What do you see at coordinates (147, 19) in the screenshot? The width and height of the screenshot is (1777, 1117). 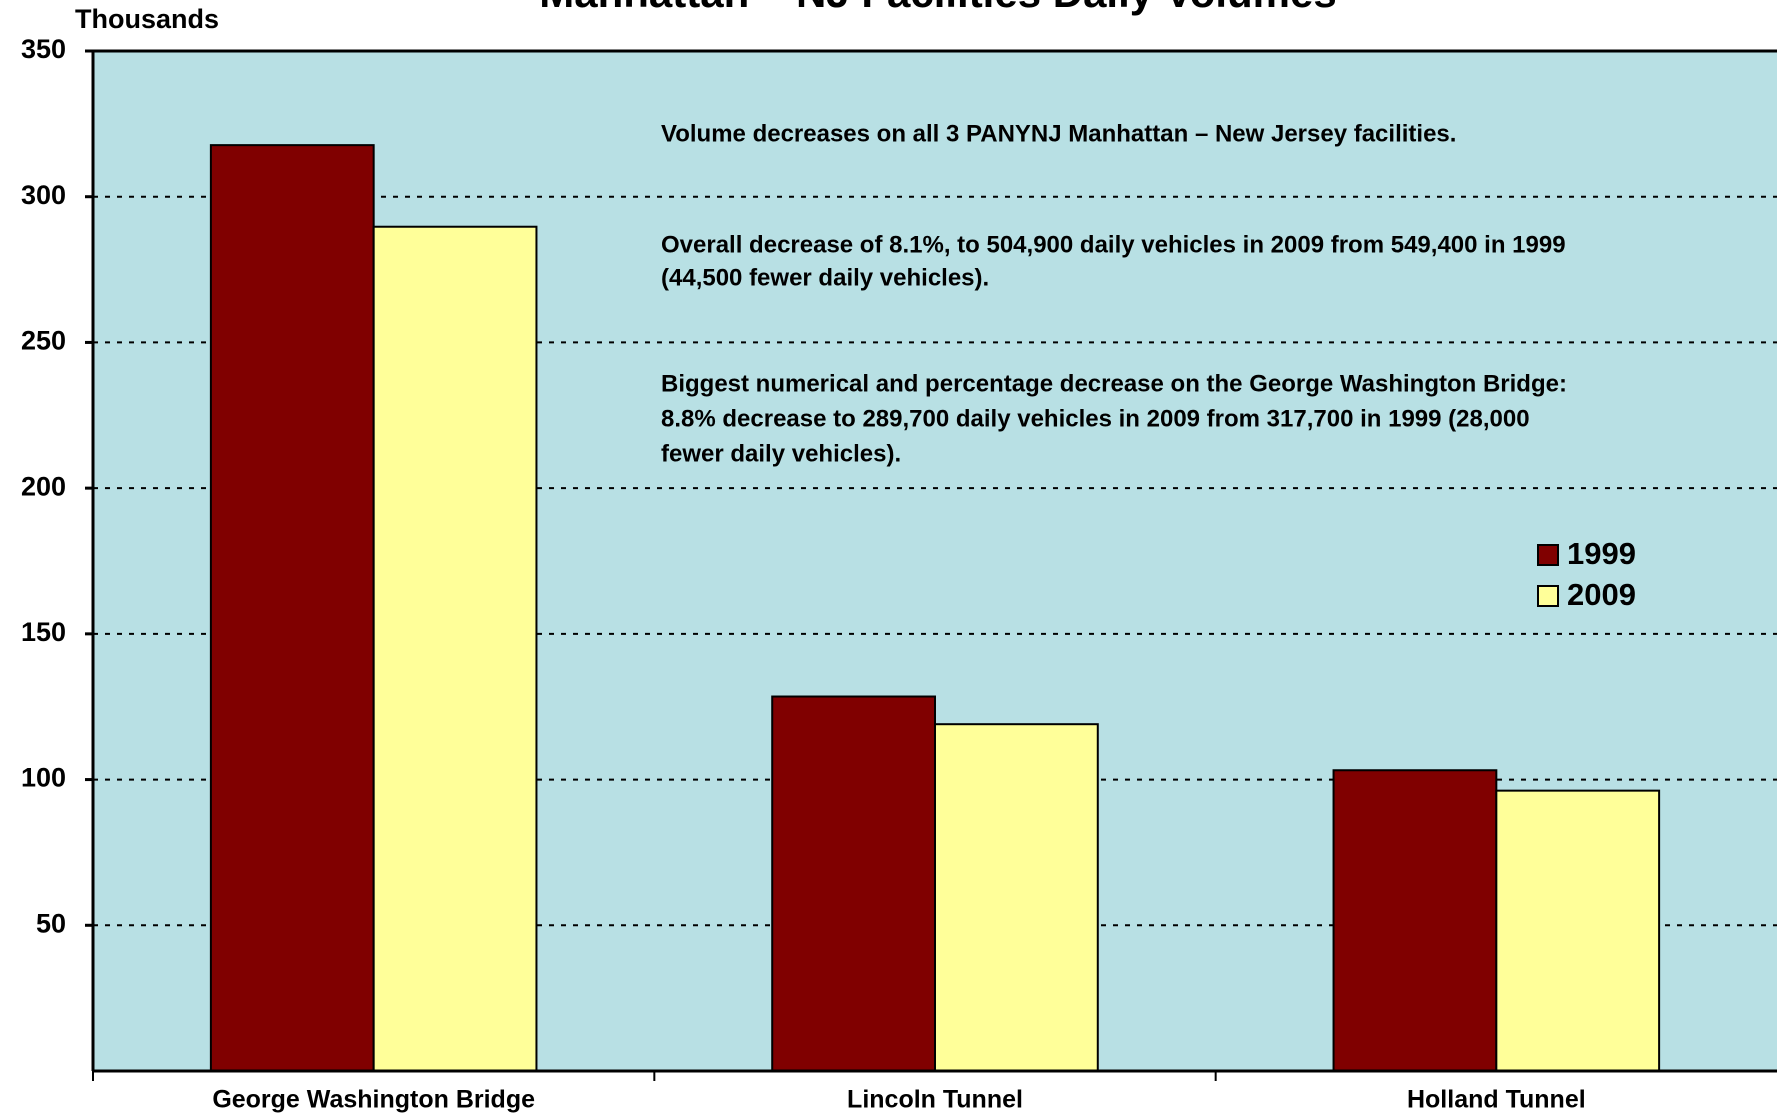 I see `y-axis-label: Thousands` at bounding box center [147, 19].